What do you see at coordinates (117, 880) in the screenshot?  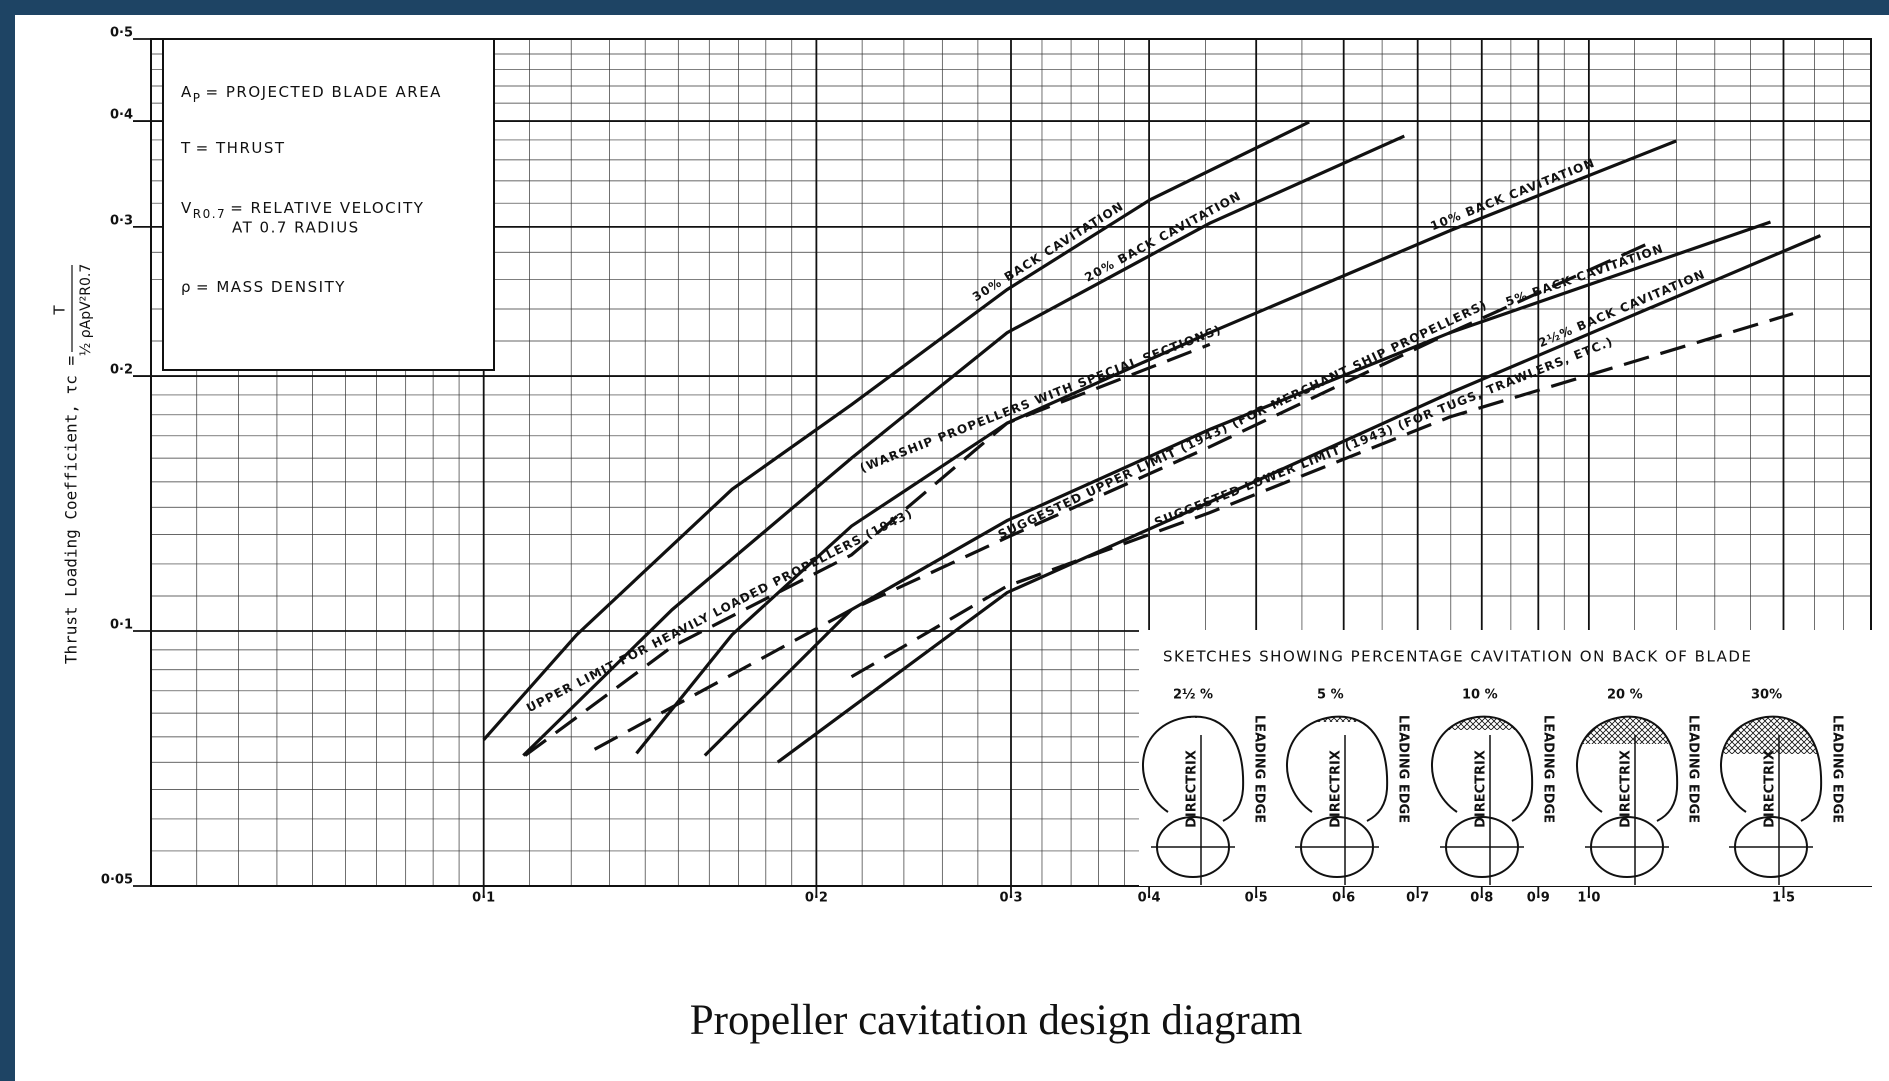 I see `y-tick-label: 0·05` at bounding box center [117, 880].